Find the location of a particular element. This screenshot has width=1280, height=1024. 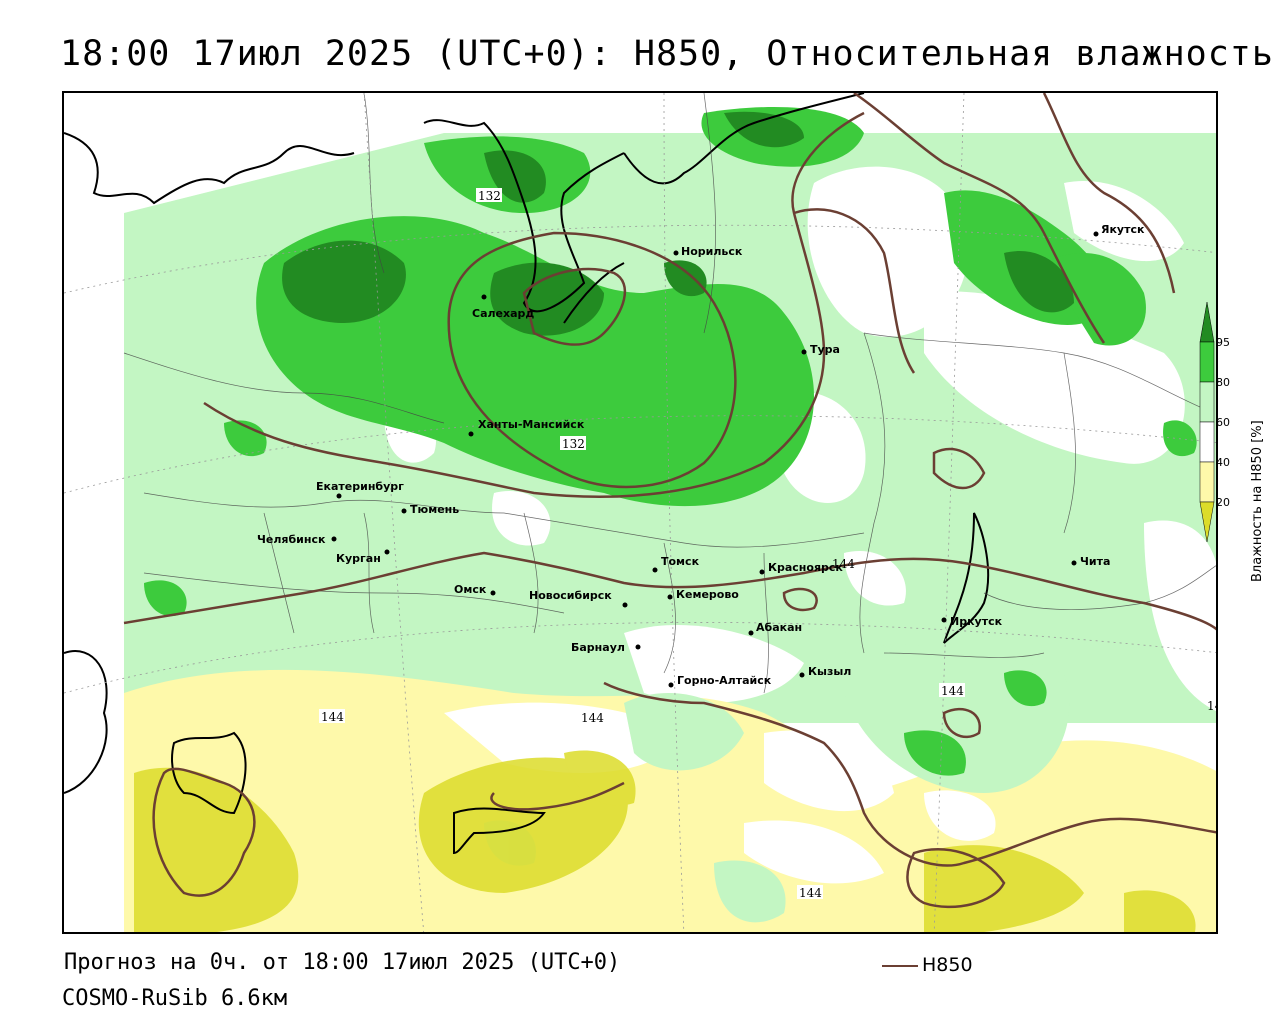

svg-text: Челябинск is located at coordinates (291, 539).